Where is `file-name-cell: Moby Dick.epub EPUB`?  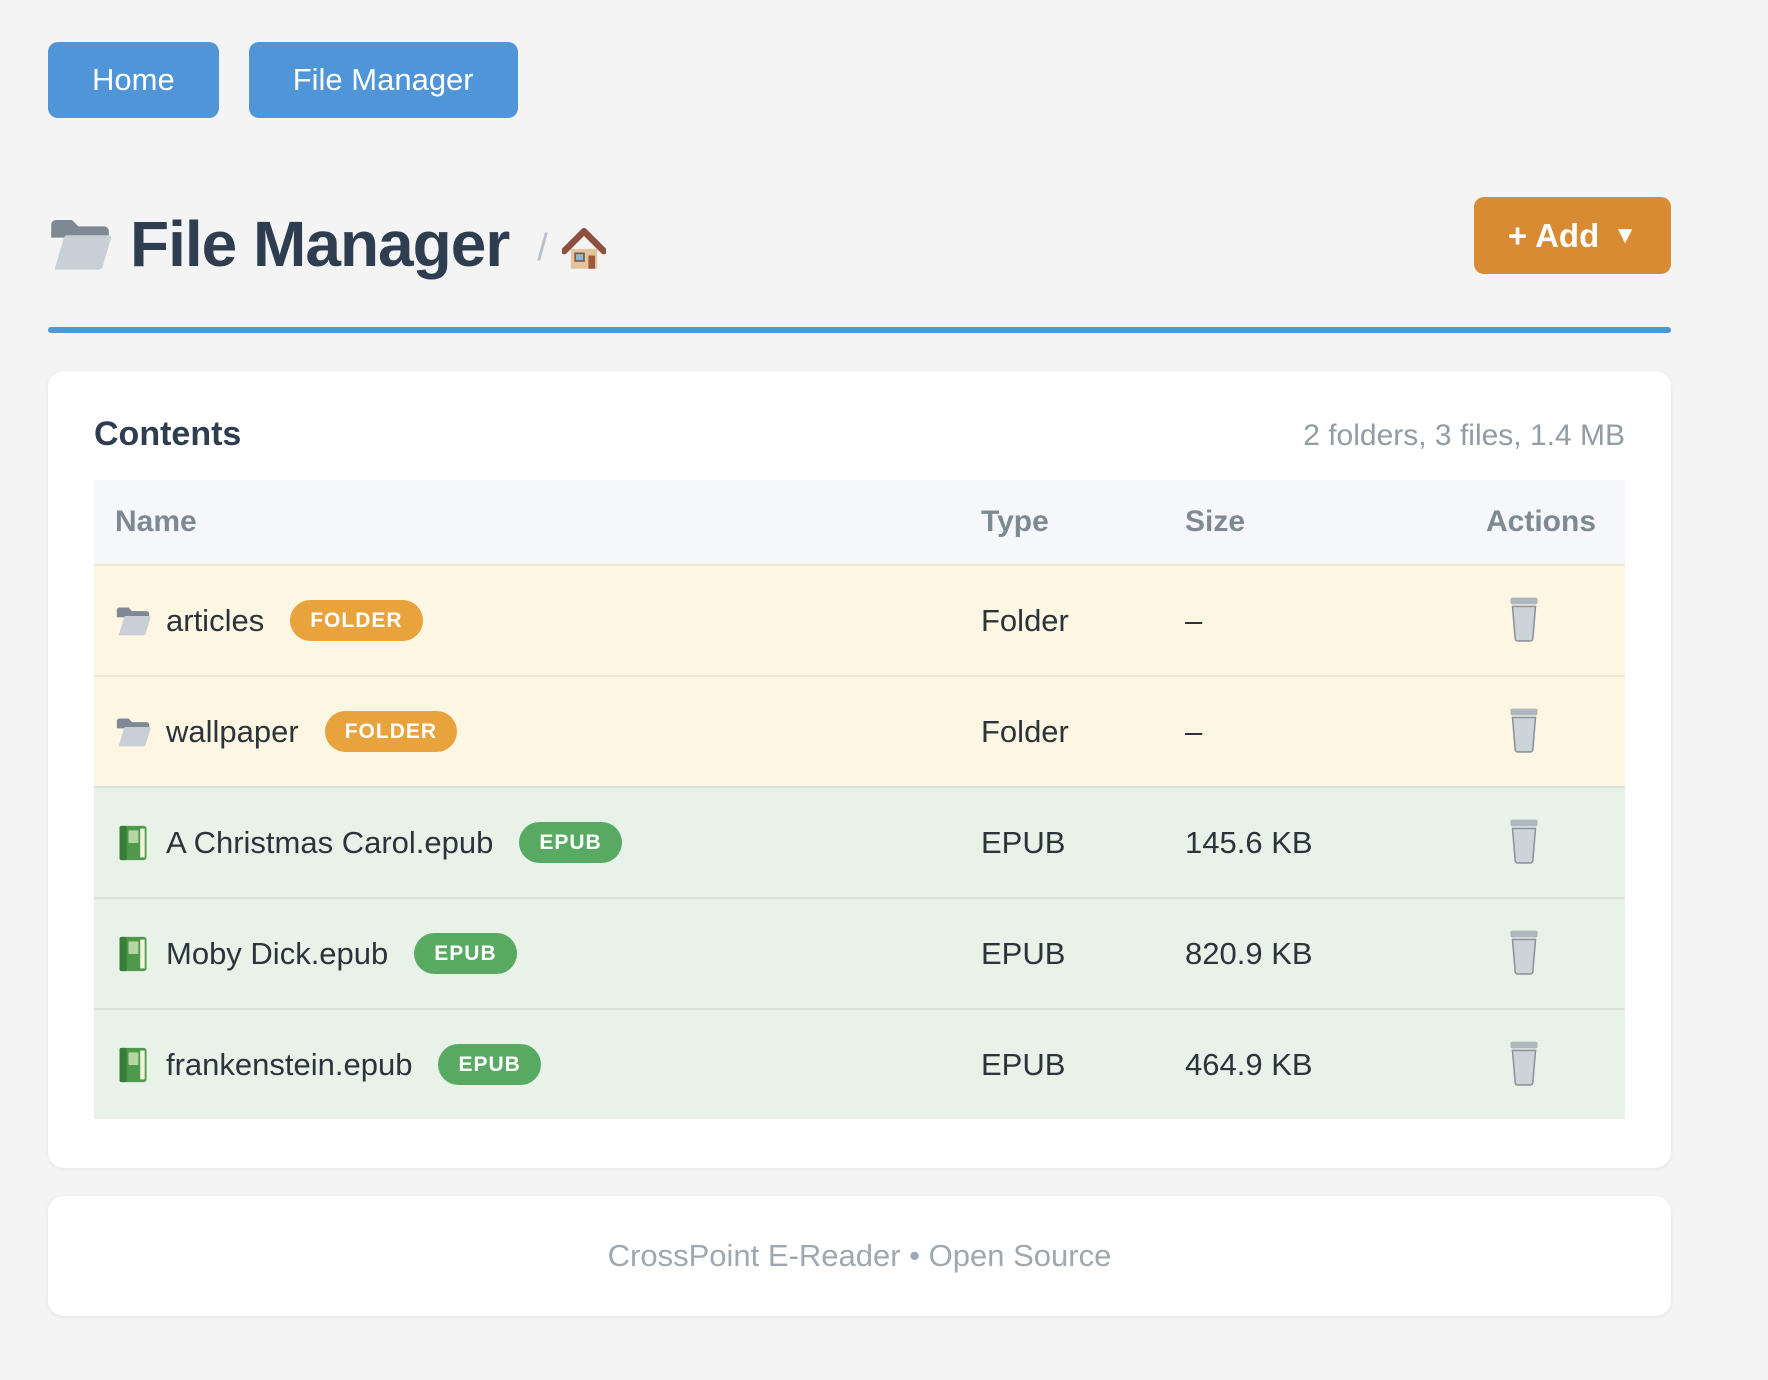 file-name-cell: Moby Dick.epub EPUB is located at coordinates (537, 953).